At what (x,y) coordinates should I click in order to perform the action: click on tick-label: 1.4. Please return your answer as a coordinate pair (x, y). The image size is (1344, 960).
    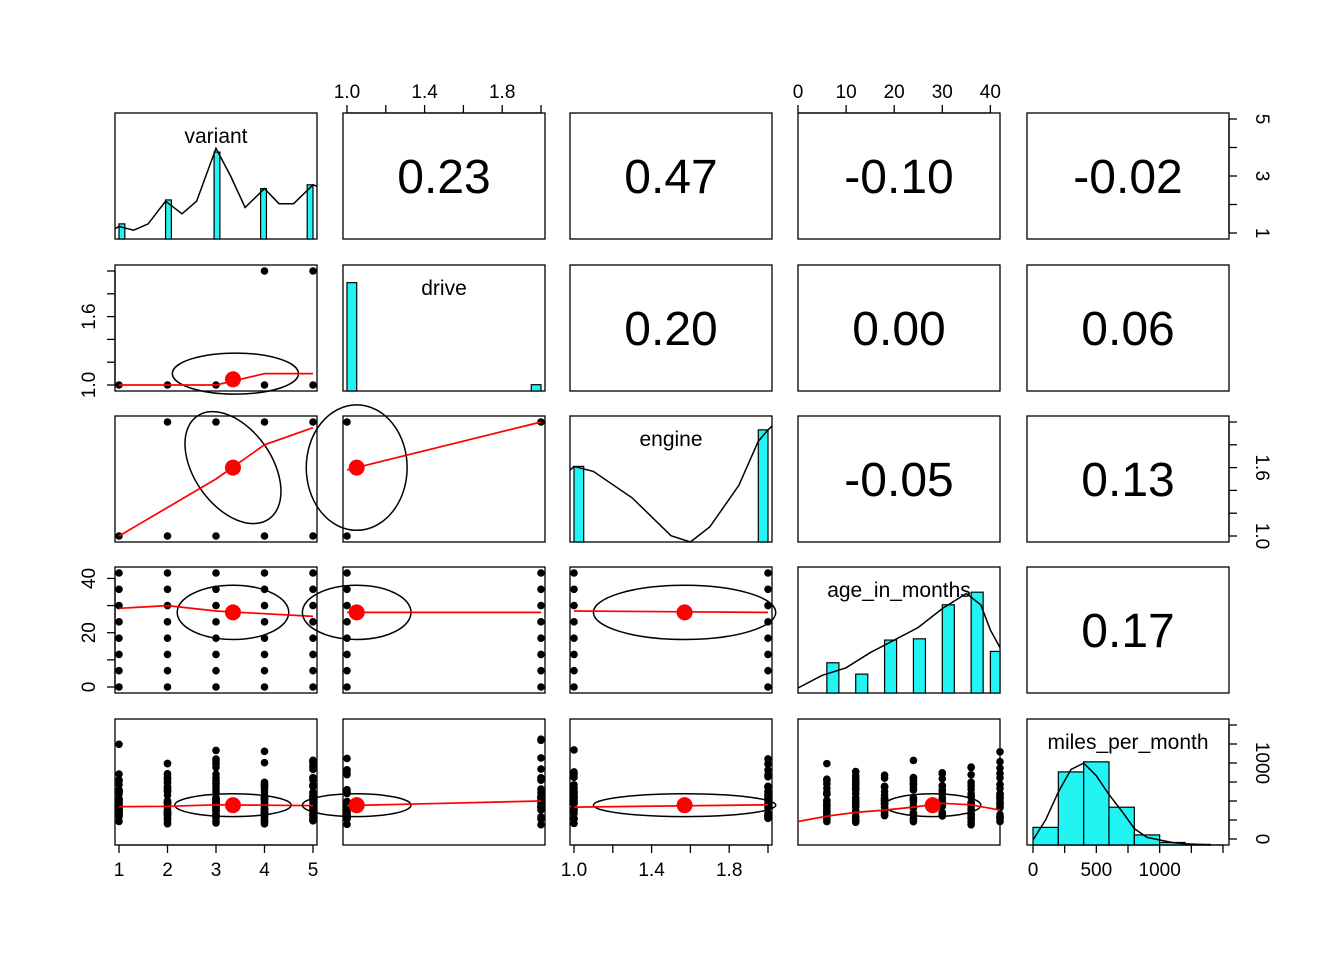
    Looking at the image, I should click on (651, 870).